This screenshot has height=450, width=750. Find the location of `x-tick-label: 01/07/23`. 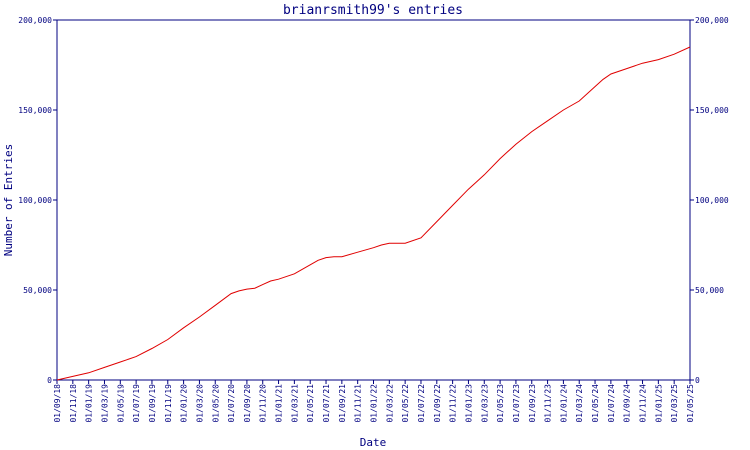

x-tick-label: 01/07/23 is located at coordinates (516, 403).